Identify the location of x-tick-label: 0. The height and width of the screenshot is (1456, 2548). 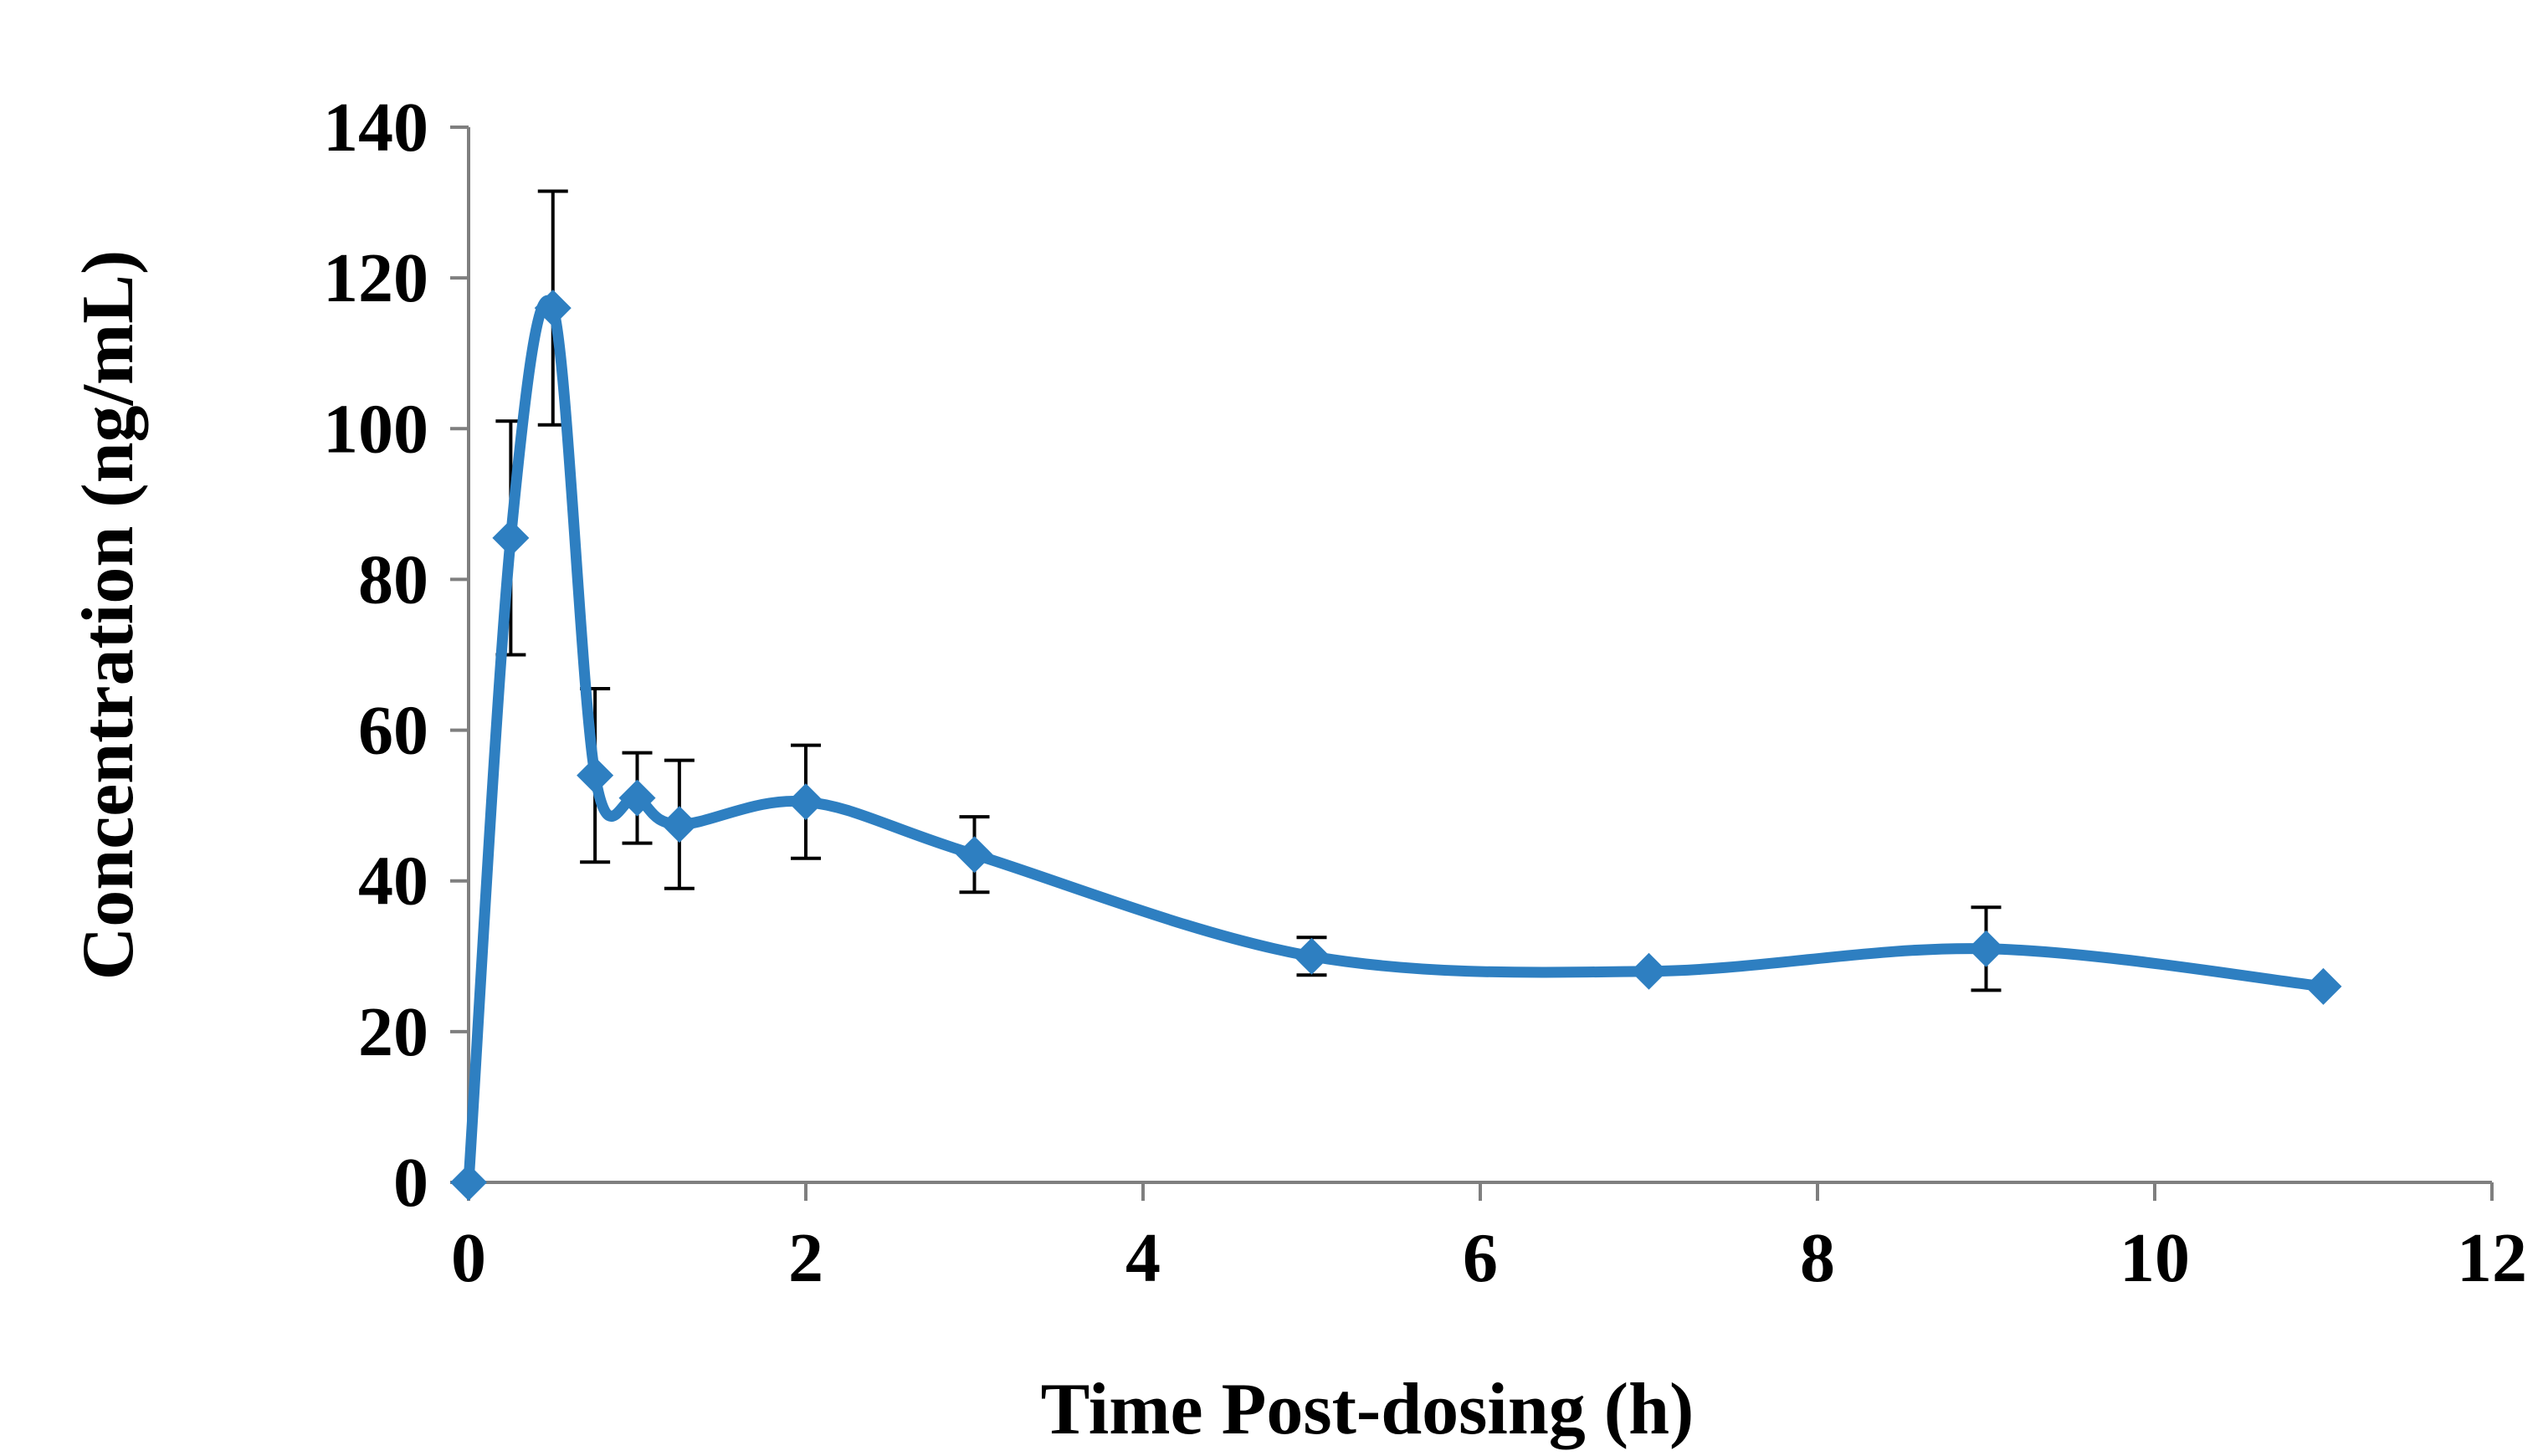
(468, 1258).